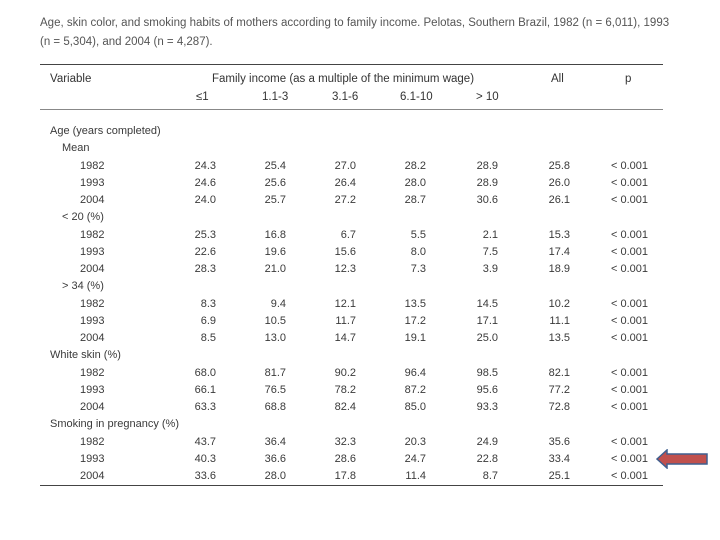 The image size is (720, 540). Describe the element at coordinates (351, 64) in the screenshot. I see `top-rule` at that location.